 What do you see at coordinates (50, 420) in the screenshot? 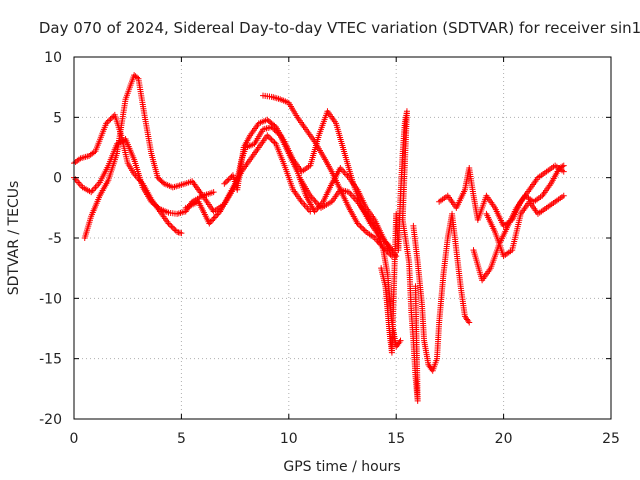
I see `y-tick-label-0: -20` at bounding box center [50, 420].